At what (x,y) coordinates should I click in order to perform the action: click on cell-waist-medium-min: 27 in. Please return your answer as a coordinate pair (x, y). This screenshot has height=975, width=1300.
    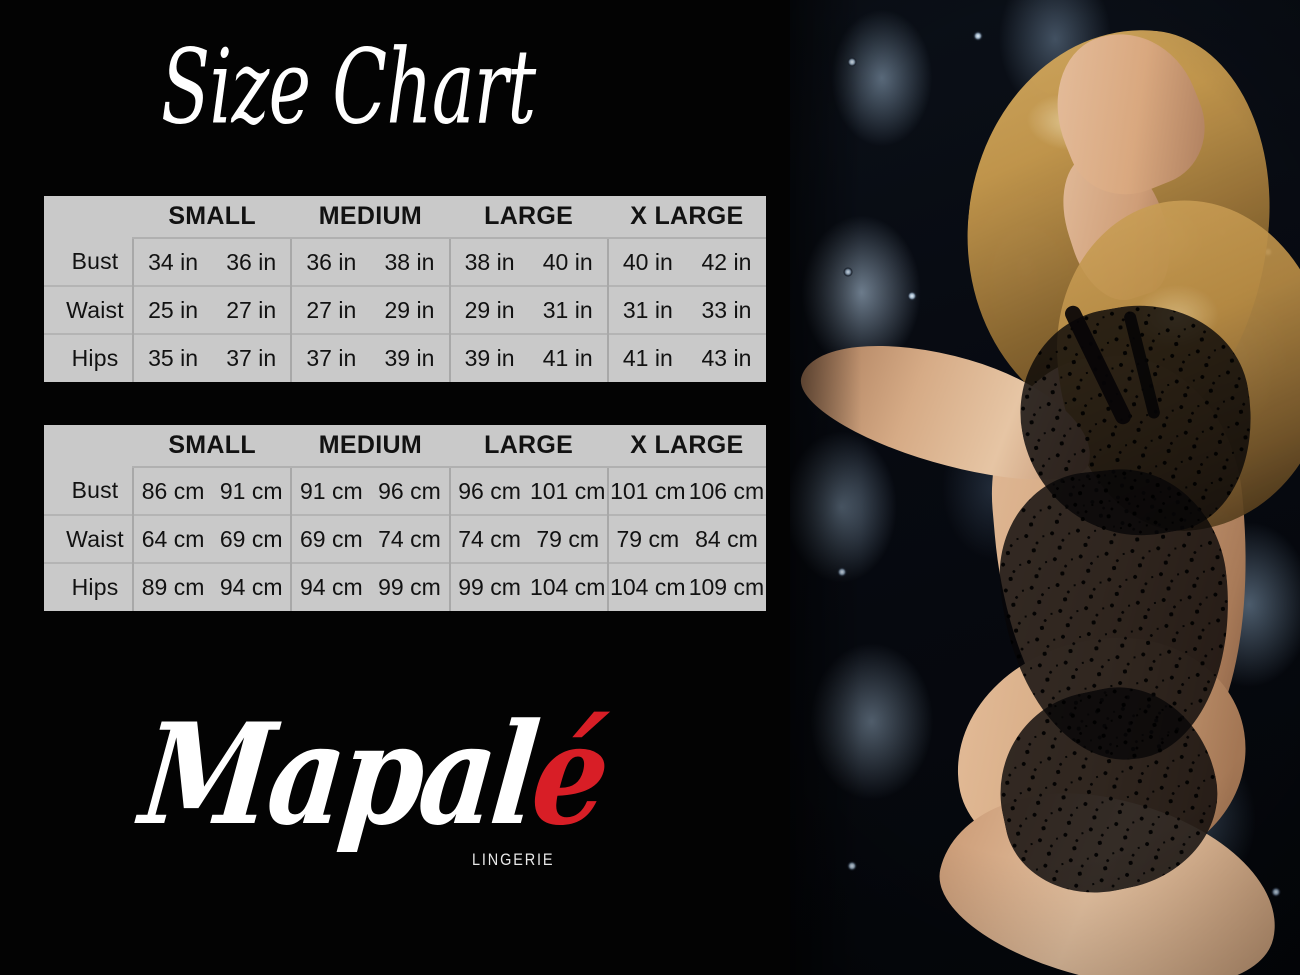
    Looking at the image, I should click on (331, 309).